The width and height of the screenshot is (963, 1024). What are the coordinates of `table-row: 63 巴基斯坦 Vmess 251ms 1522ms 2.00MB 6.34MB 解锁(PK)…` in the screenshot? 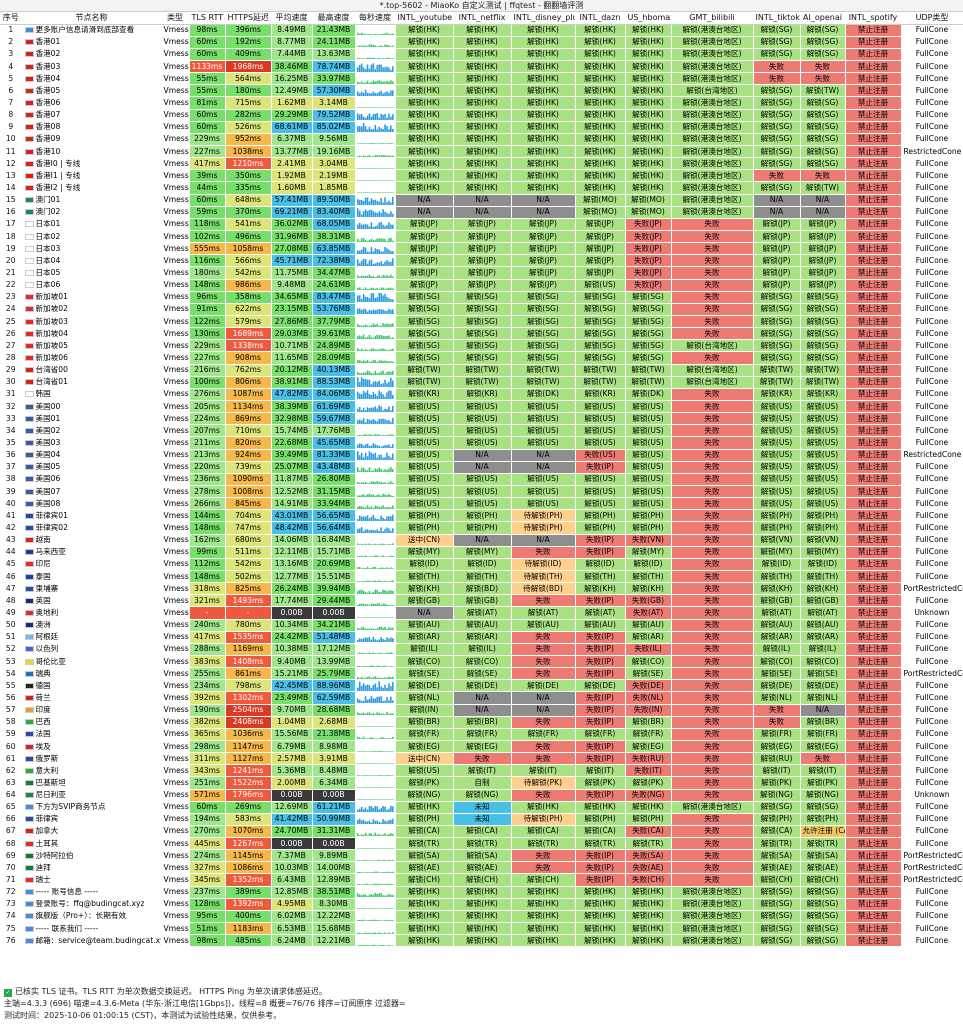 It's located at (481, 783).